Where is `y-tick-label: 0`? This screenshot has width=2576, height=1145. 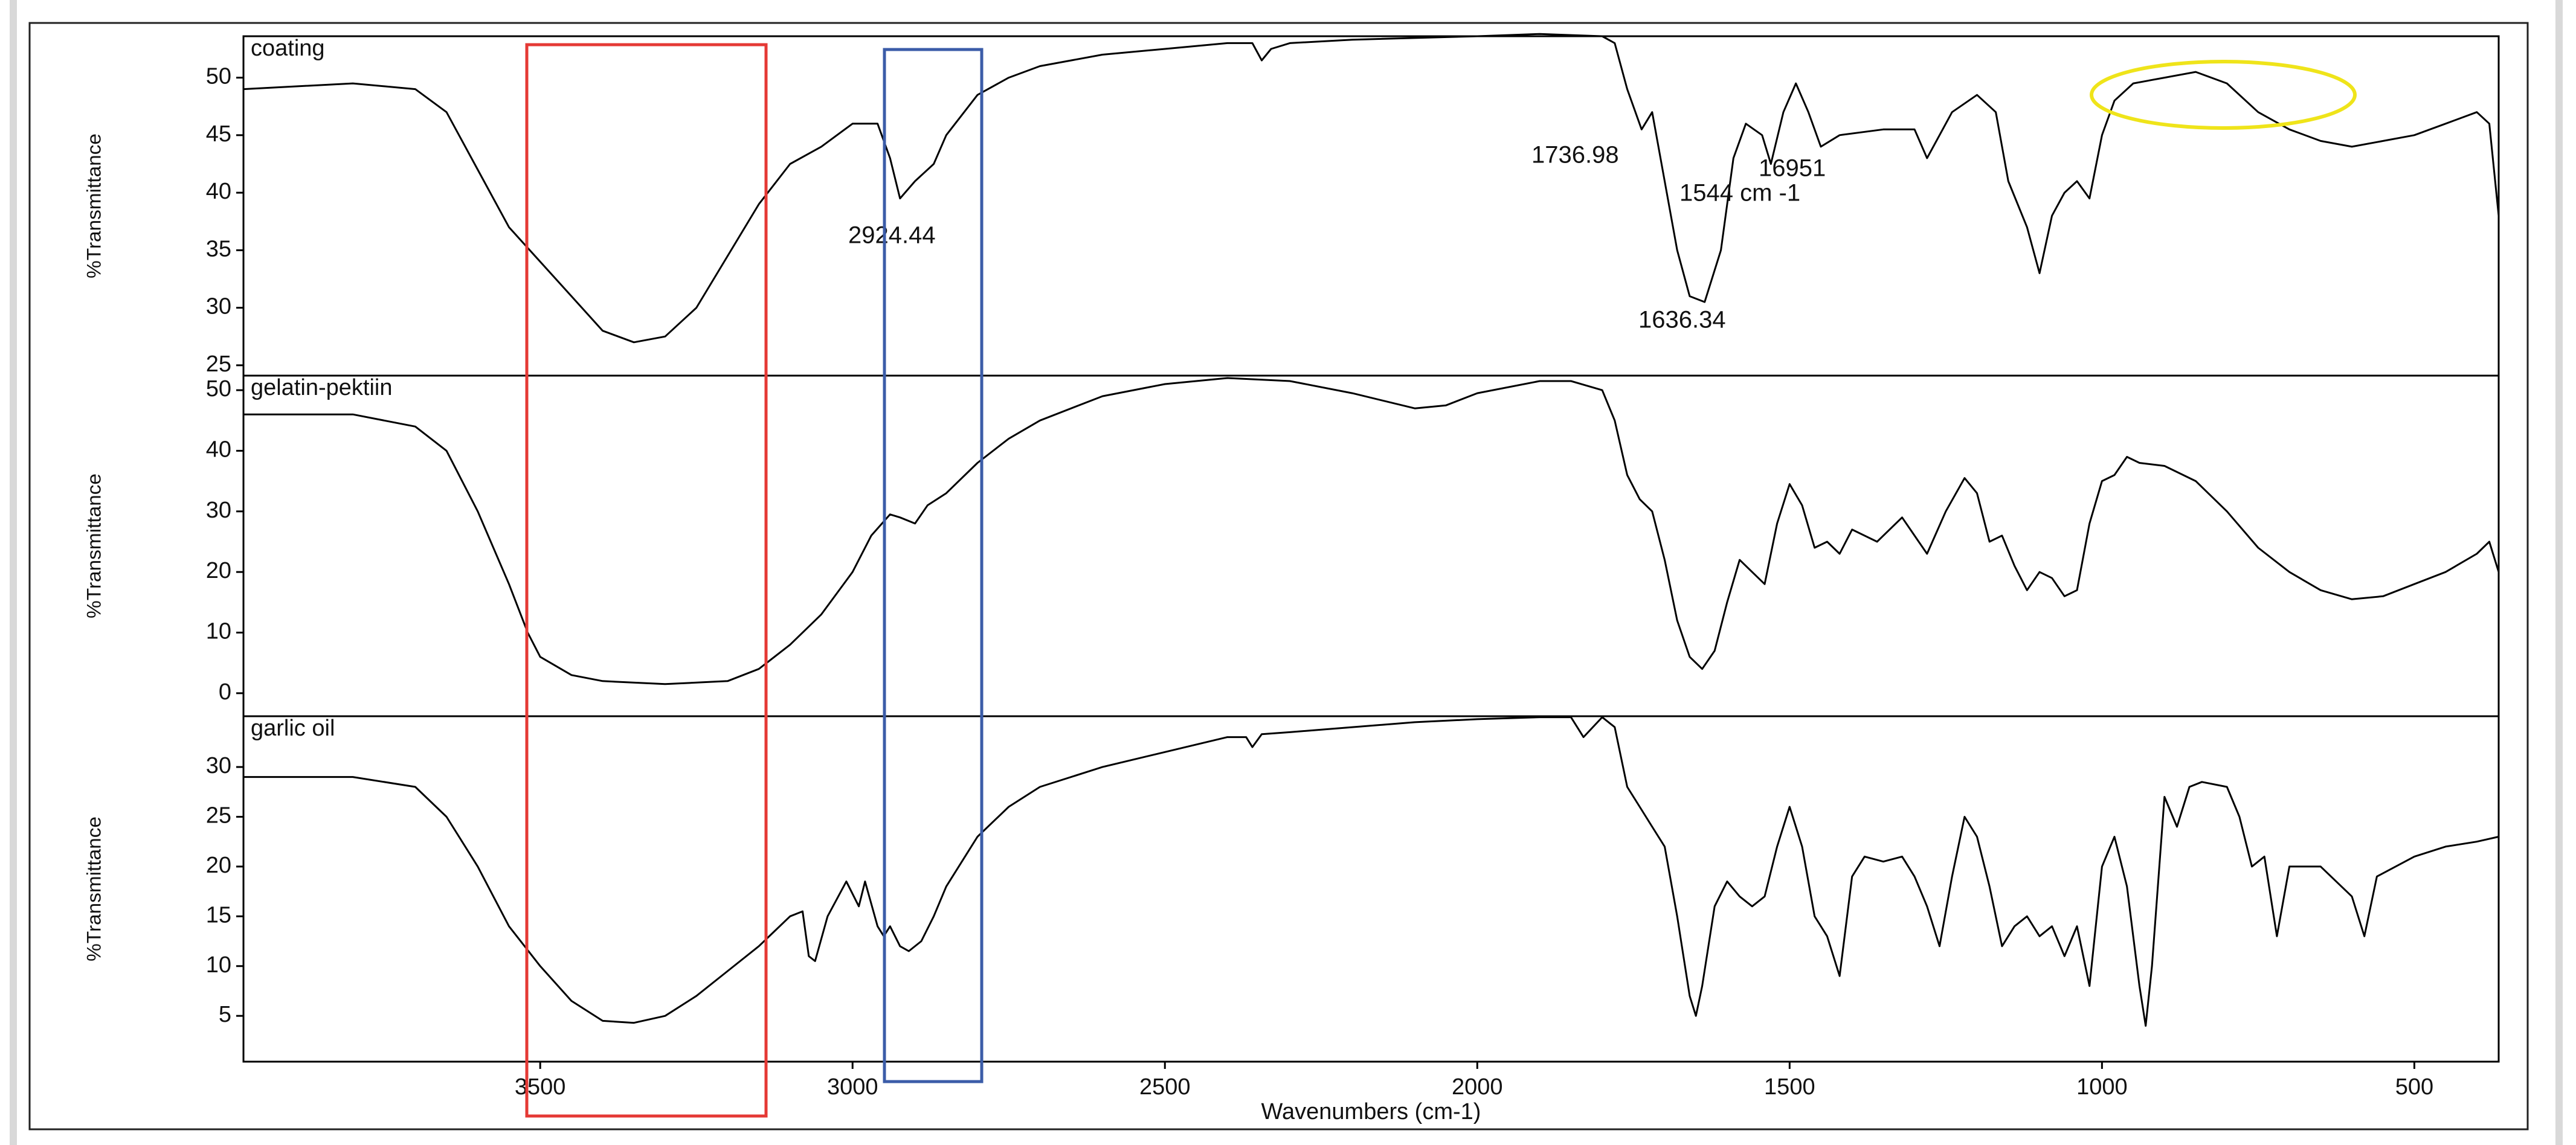 y-tick-label: 0 is located at coordinates (225, 692).